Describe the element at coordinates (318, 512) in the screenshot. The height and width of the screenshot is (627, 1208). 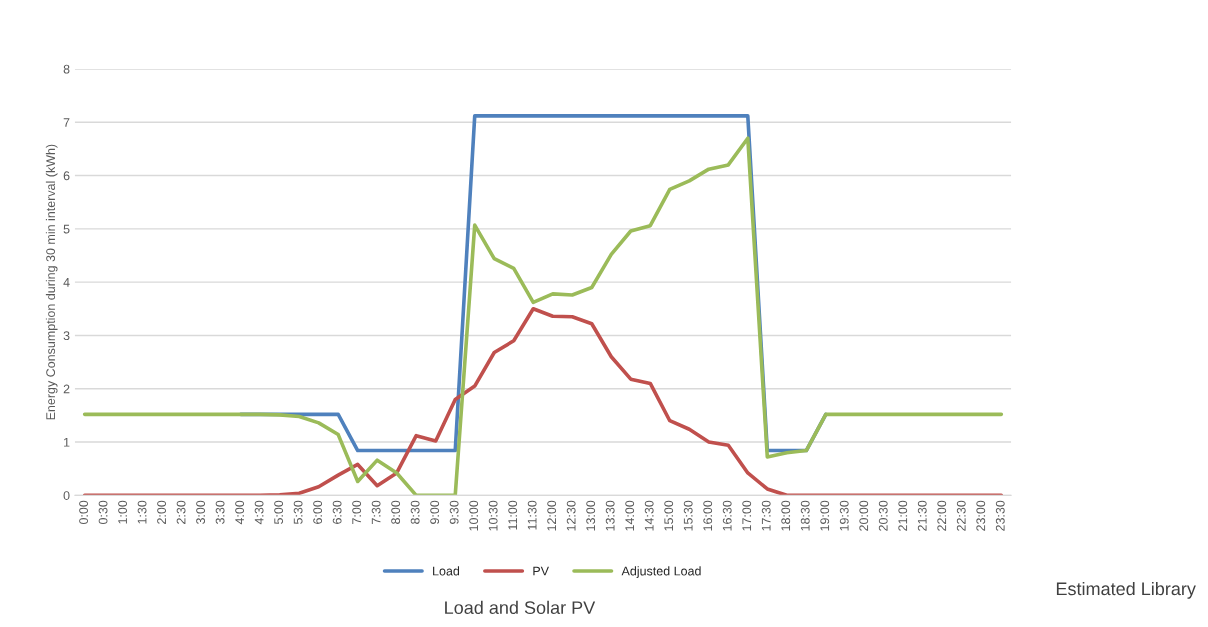
I see `x-tick-label: 6:00` at that location.